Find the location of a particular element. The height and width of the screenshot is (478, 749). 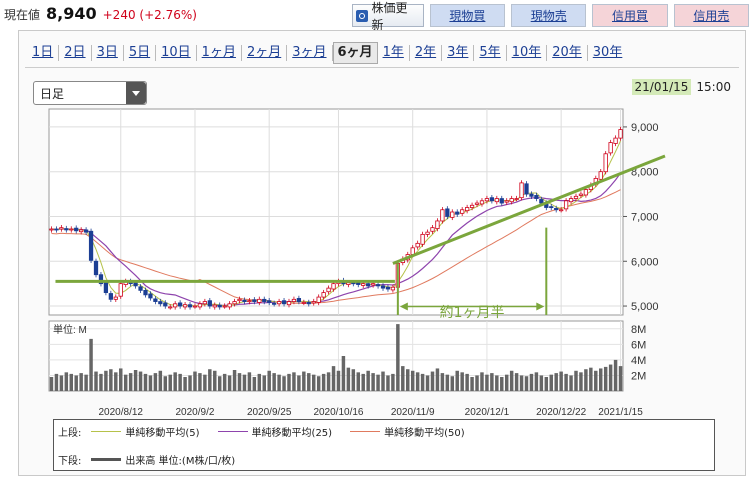

tab-5: 1ヶ月 is located at coordinates (219, 53).